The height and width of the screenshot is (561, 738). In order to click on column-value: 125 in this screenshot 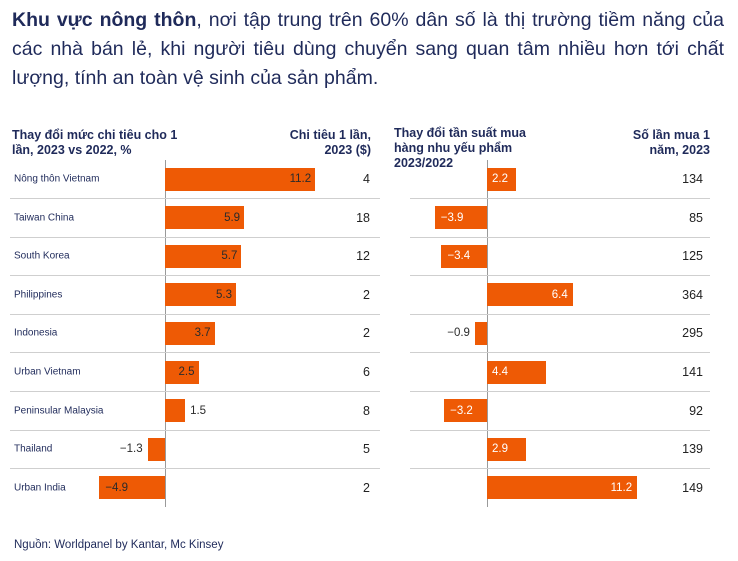, I will do `click(692, 256)`.